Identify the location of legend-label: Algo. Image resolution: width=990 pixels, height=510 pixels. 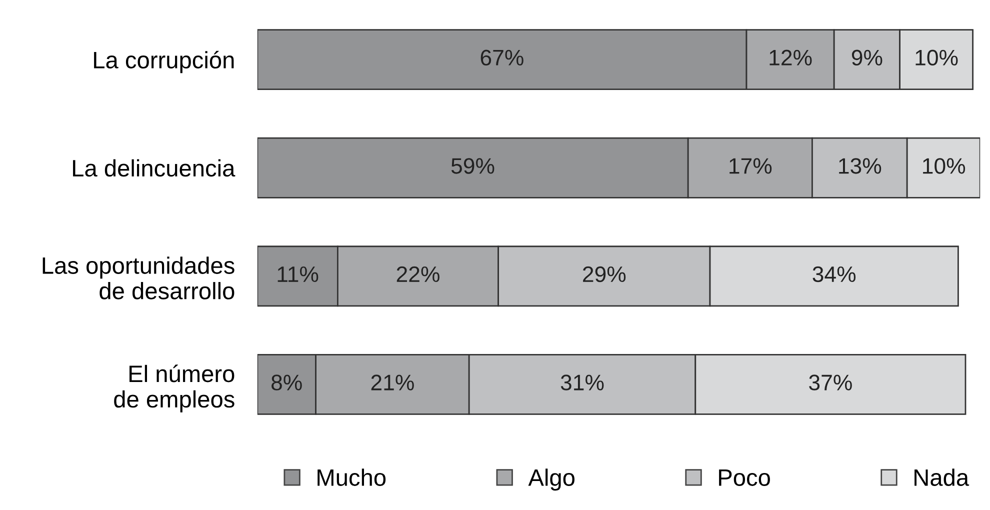
(551, 479).